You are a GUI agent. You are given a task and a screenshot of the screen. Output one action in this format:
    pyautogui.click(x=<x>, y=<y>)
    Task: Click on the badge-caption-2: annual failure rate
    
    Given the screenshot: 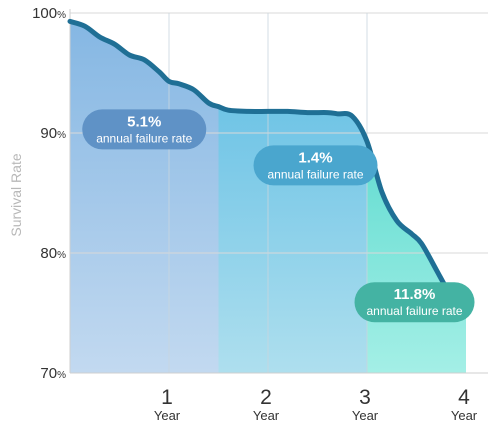 What is the action you would take?
    pyautogui.click(x=315, y=174)
    